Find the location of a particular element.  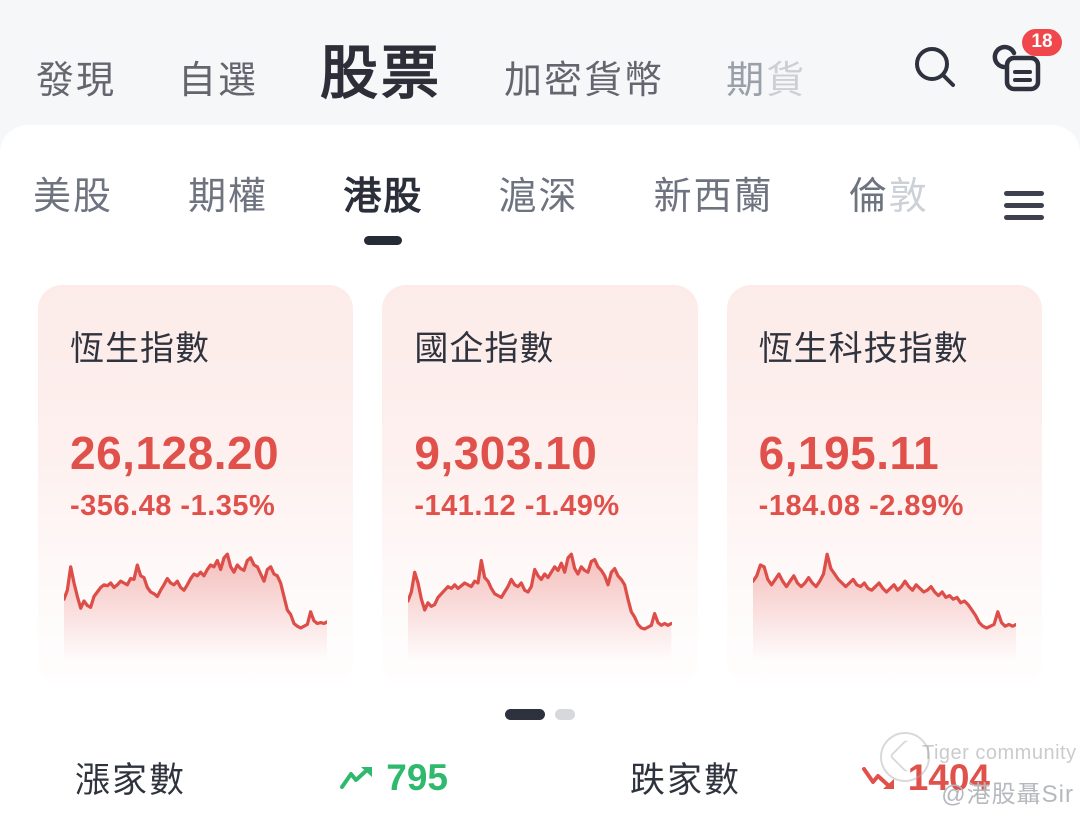

nav-tab-futures-label-faded: 貨 is located at coordinates (786, 80).